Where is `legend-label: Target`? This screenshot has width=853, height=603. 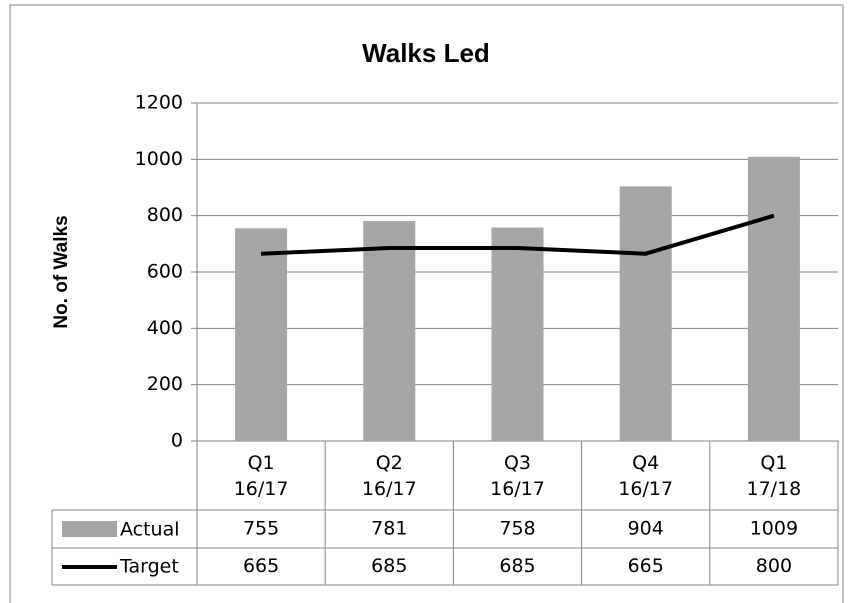
legend-label: Target is located at coordinates (149, 567).